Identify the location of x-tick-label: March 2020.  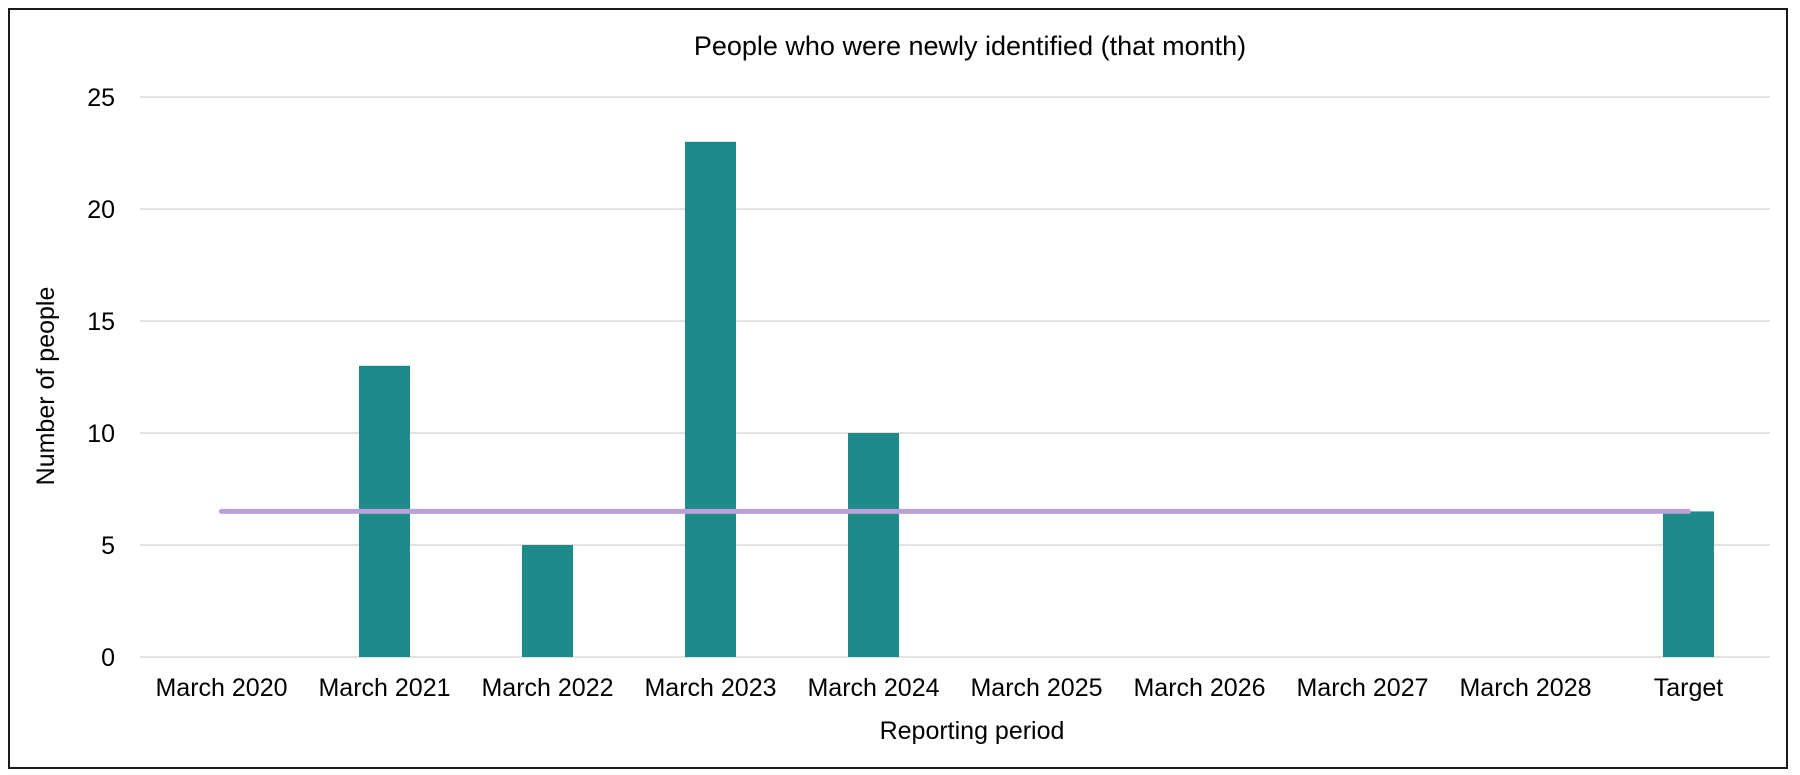
(221, 688).